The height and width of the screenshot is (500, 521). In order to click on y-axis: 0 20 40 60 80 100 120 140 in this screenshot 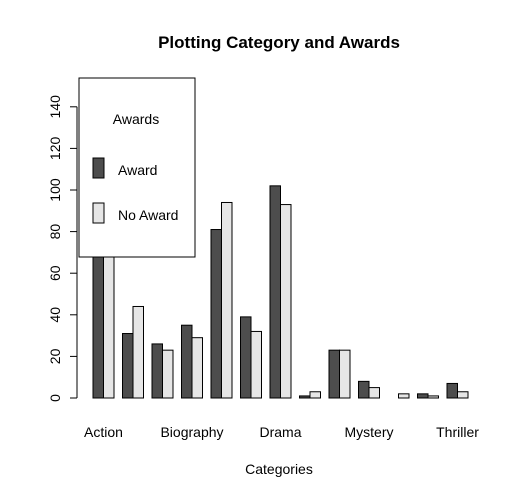, I will do `click(62, 248)`.